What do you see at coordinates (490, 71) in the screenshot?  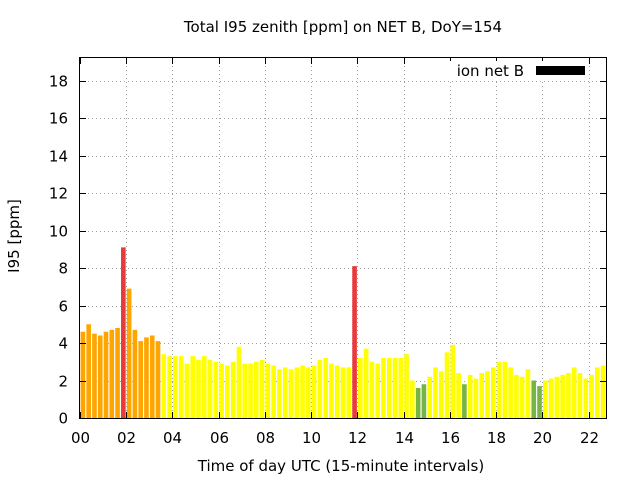 I see `legend-label: ion net B` at bounding box center [490, 71].